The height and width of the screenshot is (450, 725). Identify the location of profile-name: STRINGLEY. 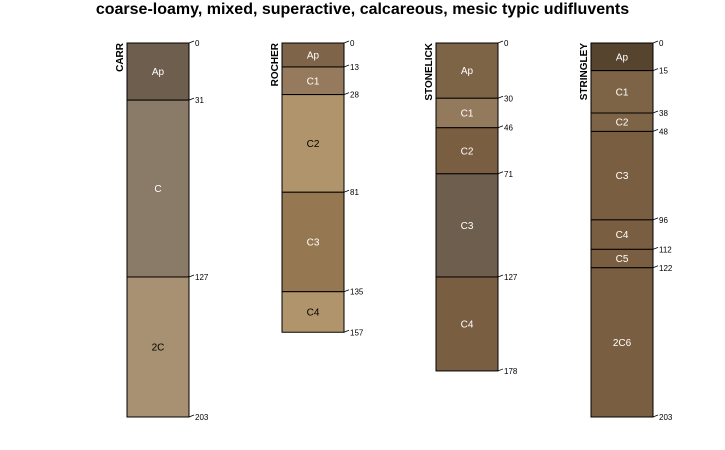
(584, 72).